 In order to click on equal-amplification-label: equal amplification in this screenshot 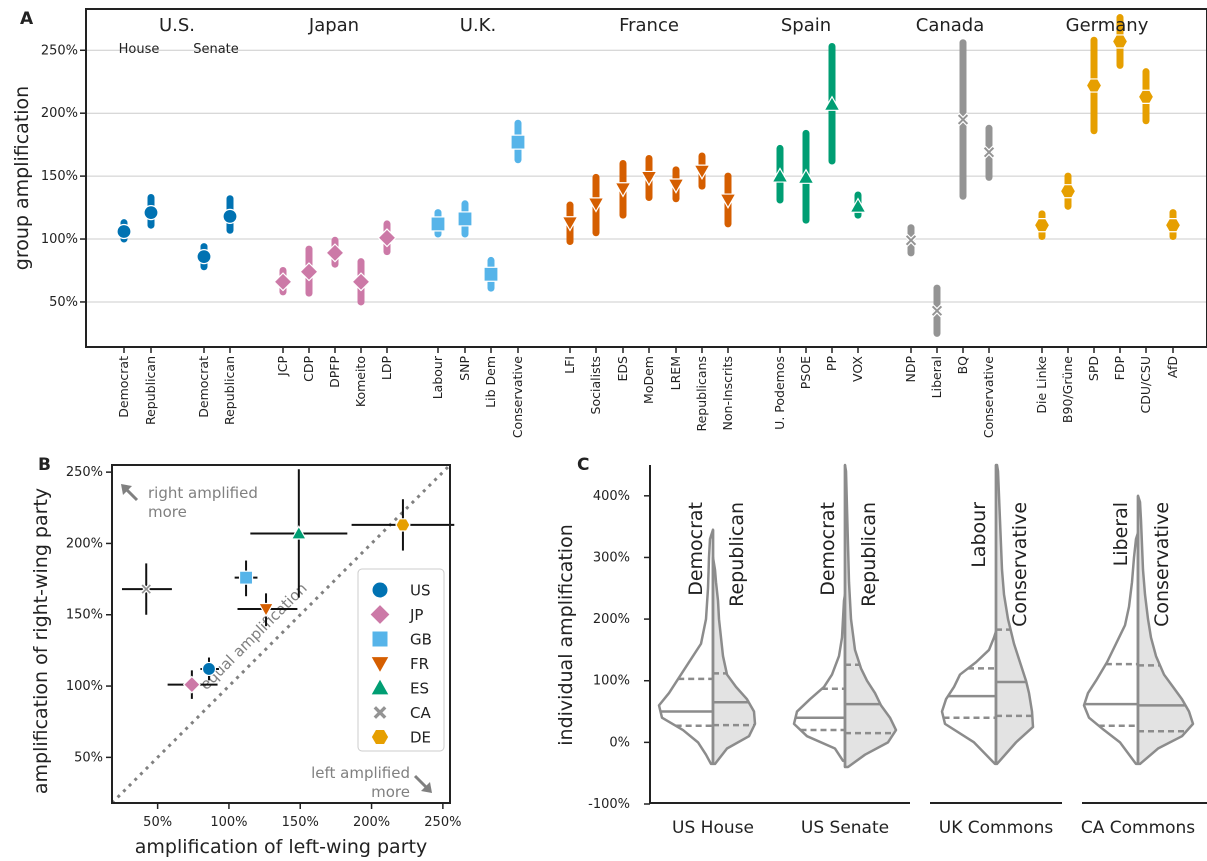, I will do `click(253, 636)`.